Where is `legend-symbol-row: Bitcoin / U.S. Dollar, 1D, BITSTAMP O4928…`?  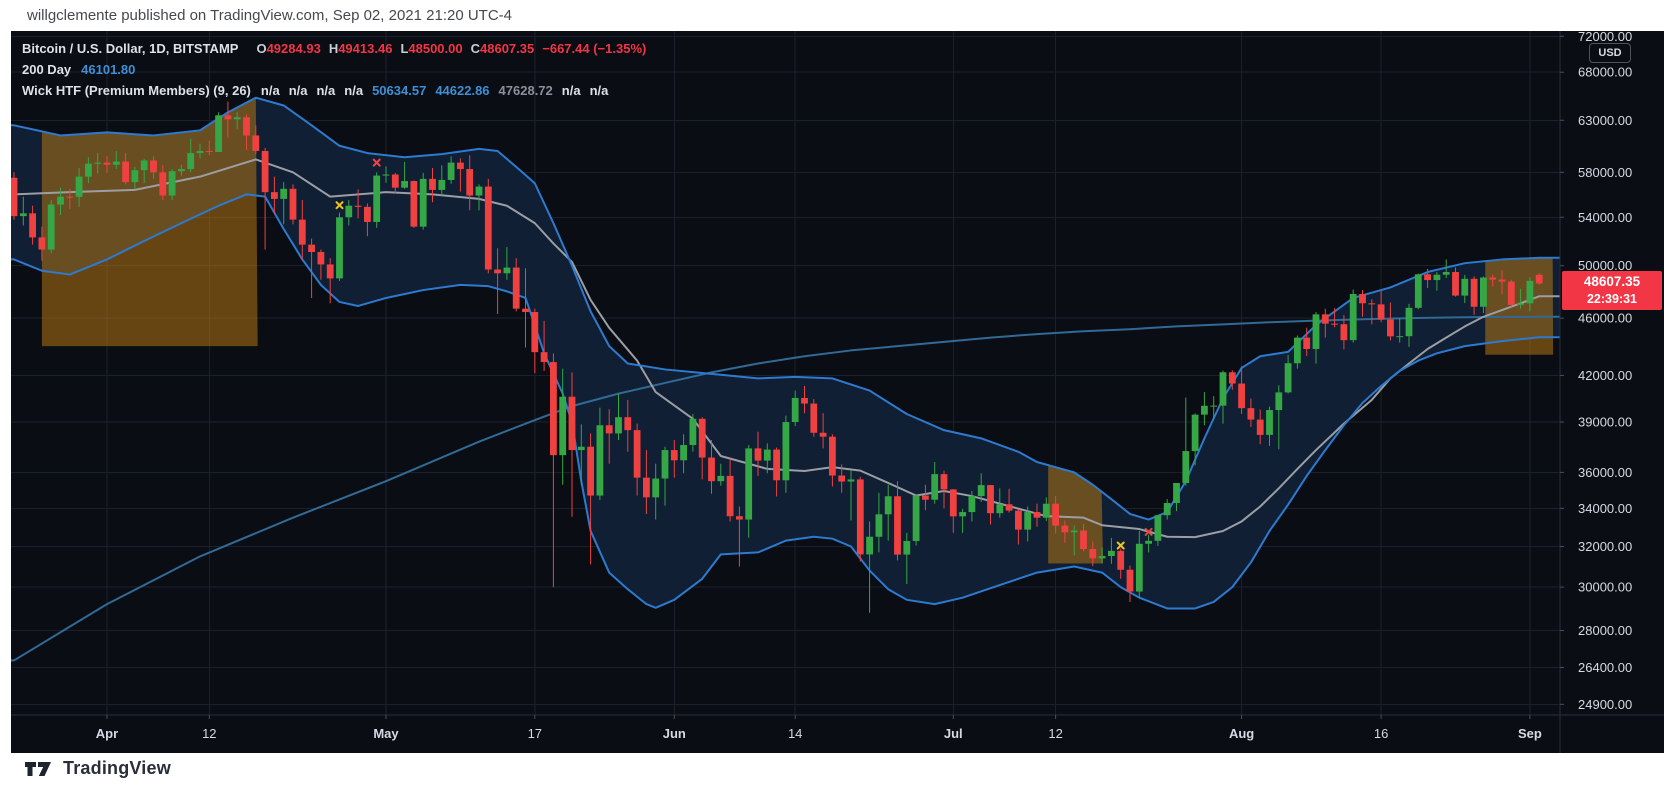
legend-symbol-row: Bitcoin / U.S. Dollar, 1D, BITSTAMP O4928… is located at coordinates (334, 48).